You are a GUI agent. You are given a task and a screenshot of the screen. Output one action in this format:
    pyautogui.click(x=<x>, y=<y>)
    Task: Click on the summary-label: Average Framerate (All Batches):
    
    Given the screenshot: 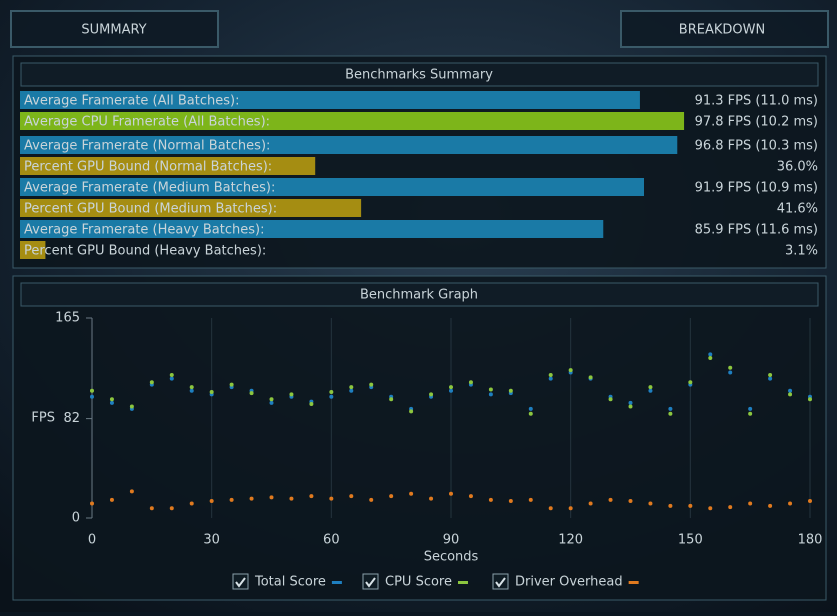 What is the action you would take?
    pyautogui.click(x=131, y=101)
    